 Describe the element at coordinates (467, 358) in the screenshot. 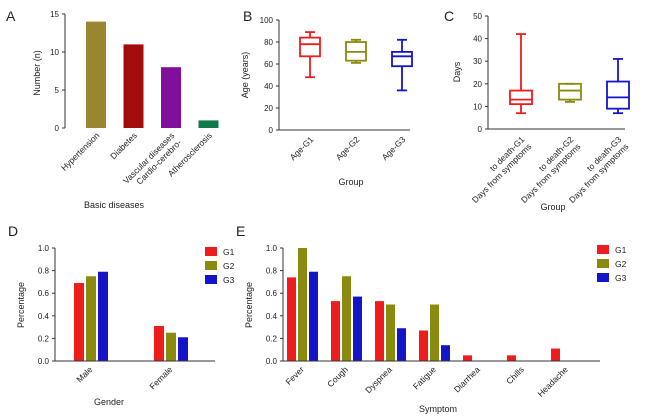

I see `panel-e-bar-g1-diarrhea` at that location.